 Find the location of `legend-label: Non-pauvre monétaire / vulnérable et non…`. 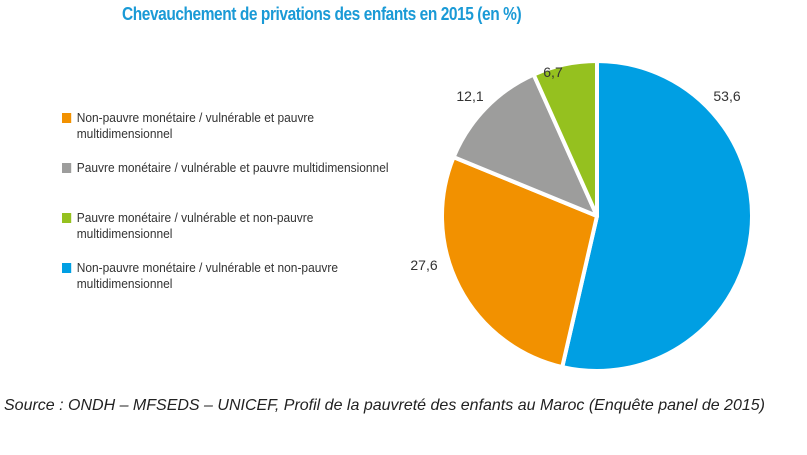

legend-label: Non-pauvre monétaire / vulnérable et non… is located at coordinates (207, 275).